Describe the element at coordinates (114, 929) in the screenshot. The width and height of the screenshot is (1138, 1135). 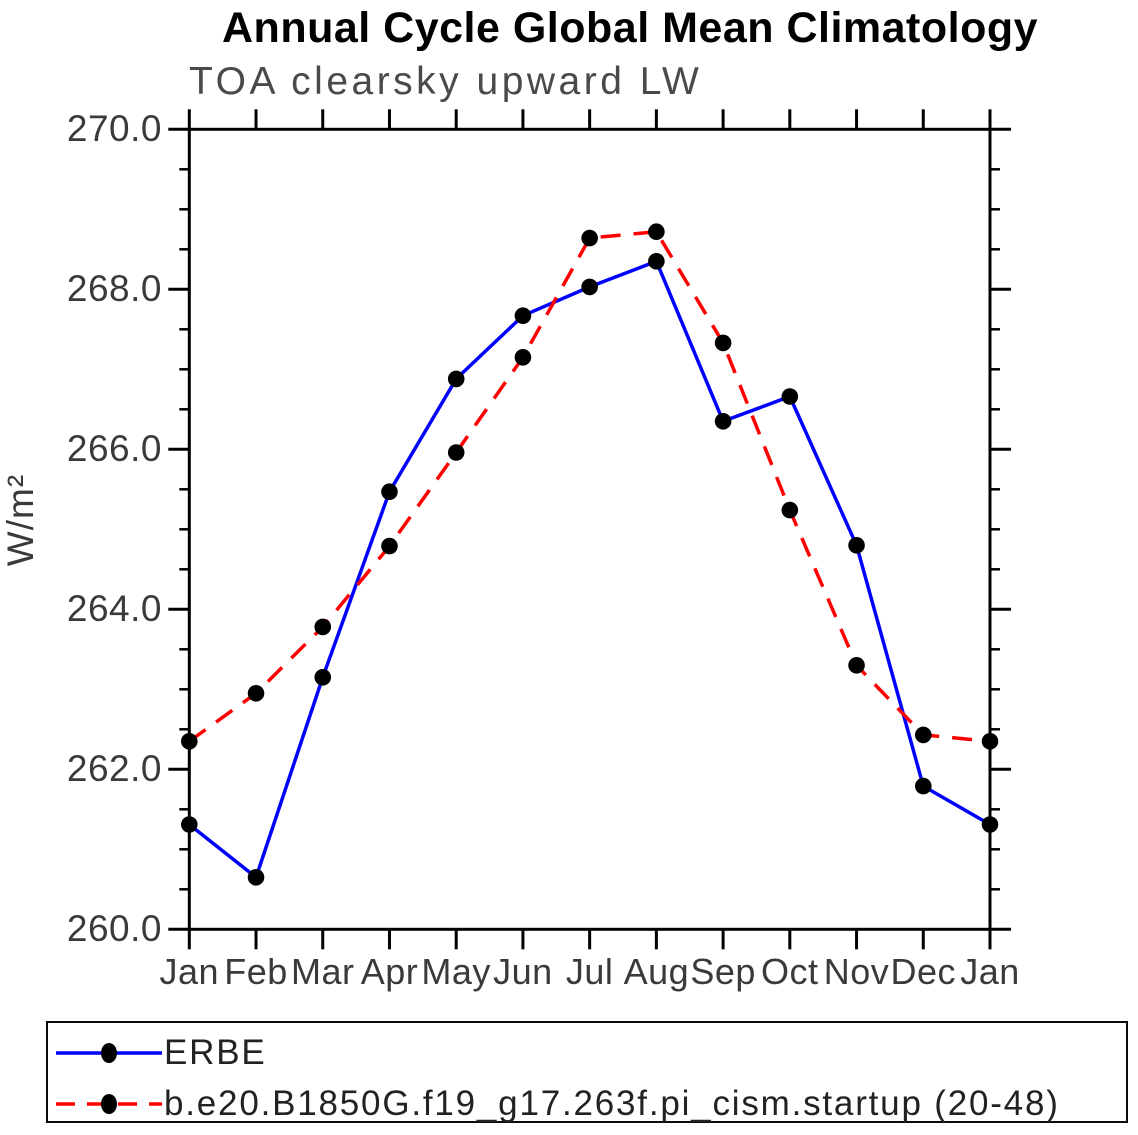
I see `y-tick-label: 260.0` at that location.